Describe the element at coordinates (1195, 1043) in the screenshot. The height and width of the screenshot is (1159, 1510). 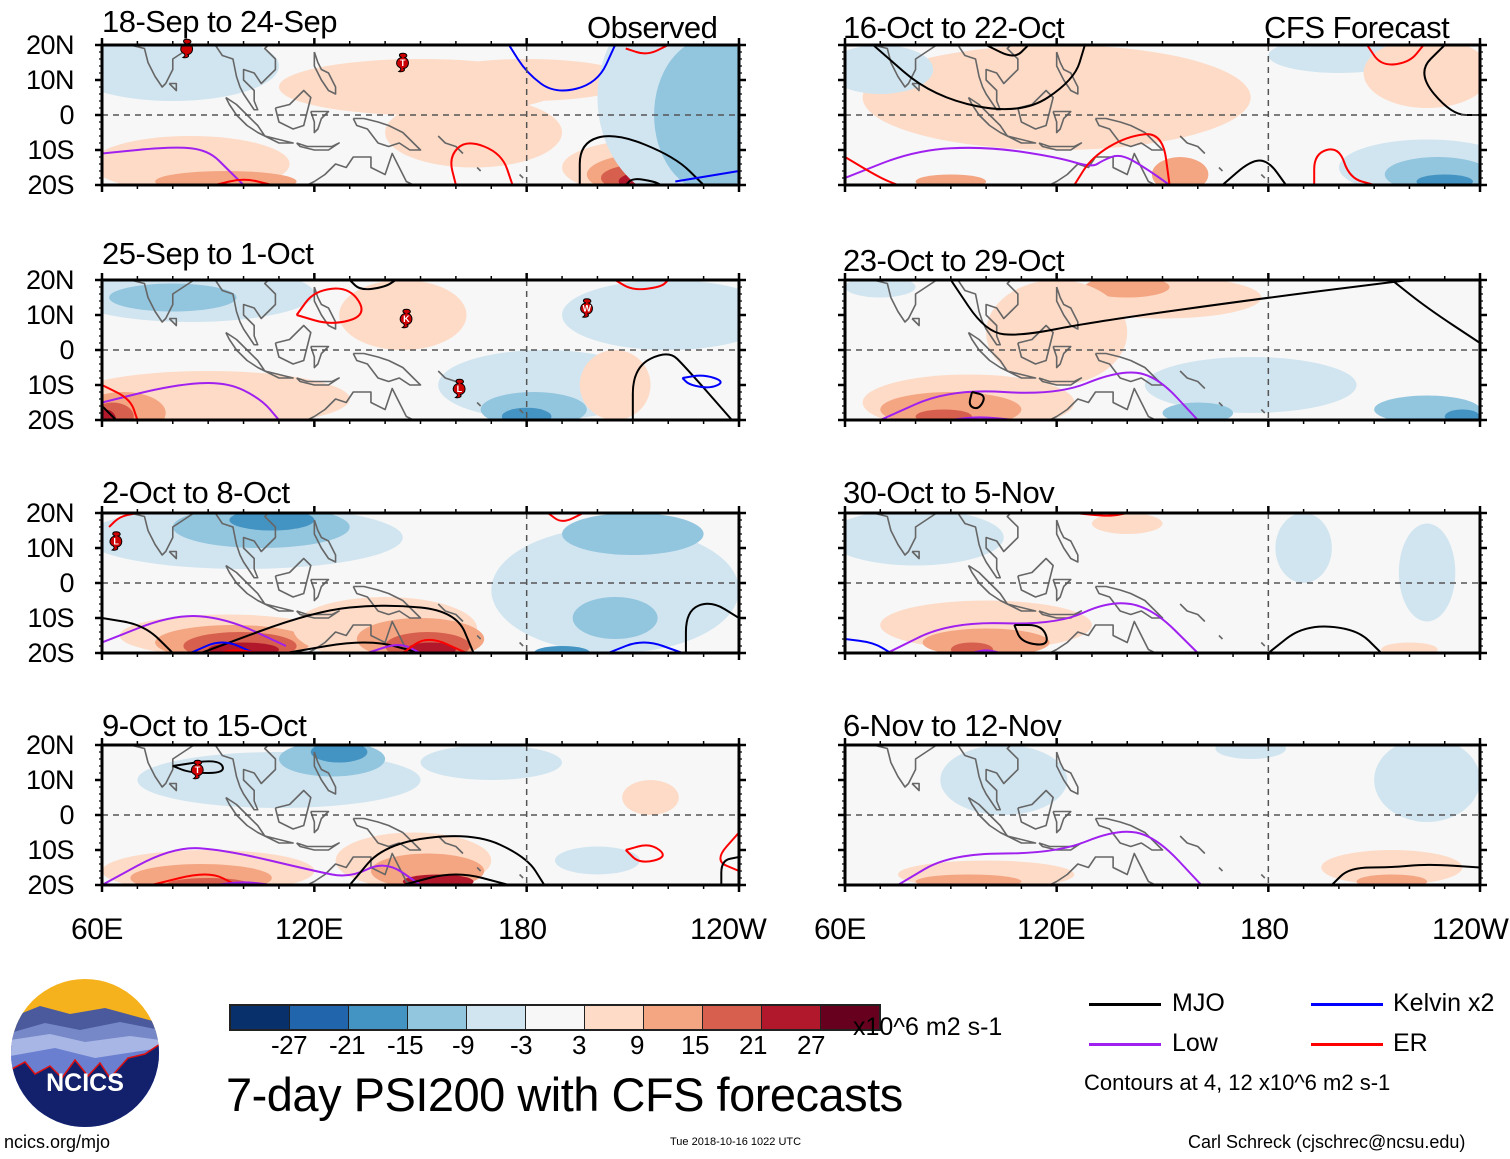
I see `legend-label-low: Low` at that location.